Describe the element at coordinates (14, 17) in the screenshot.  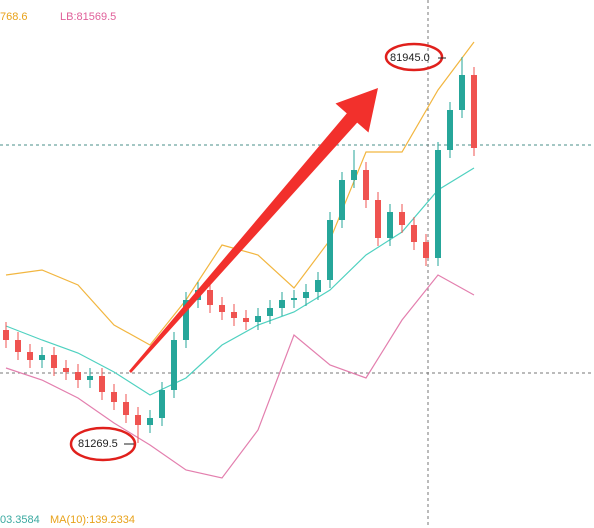
I see `header-value: 768.6` at that location.